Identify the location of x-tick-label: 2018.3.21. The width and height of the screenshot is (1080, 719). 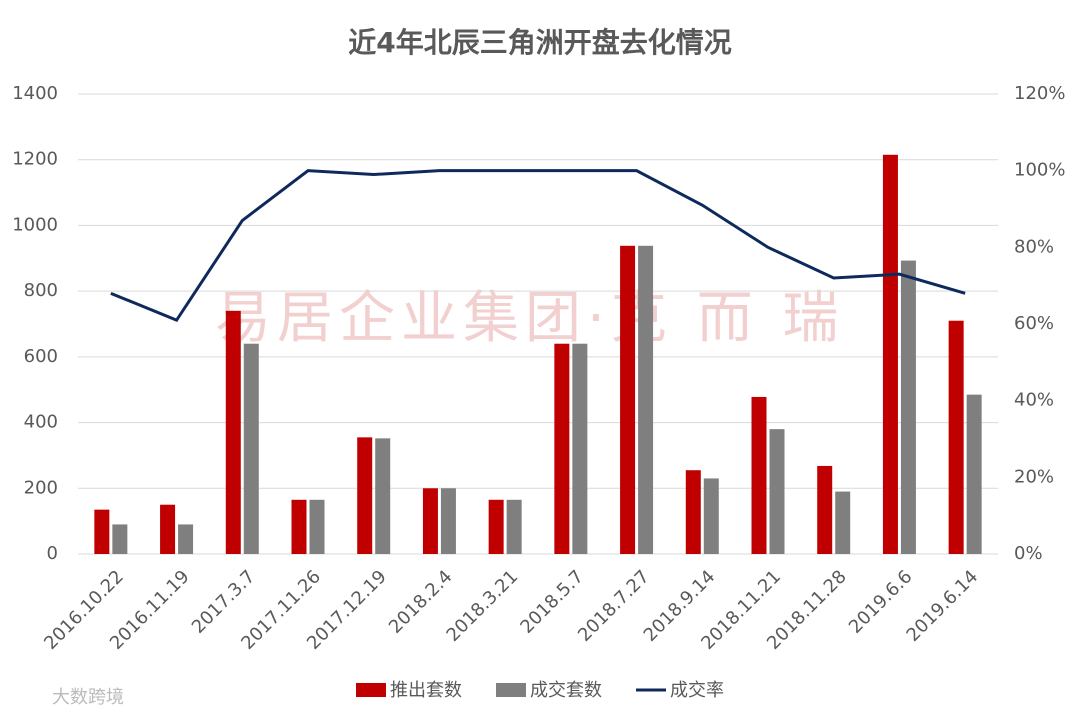
(483, 606).